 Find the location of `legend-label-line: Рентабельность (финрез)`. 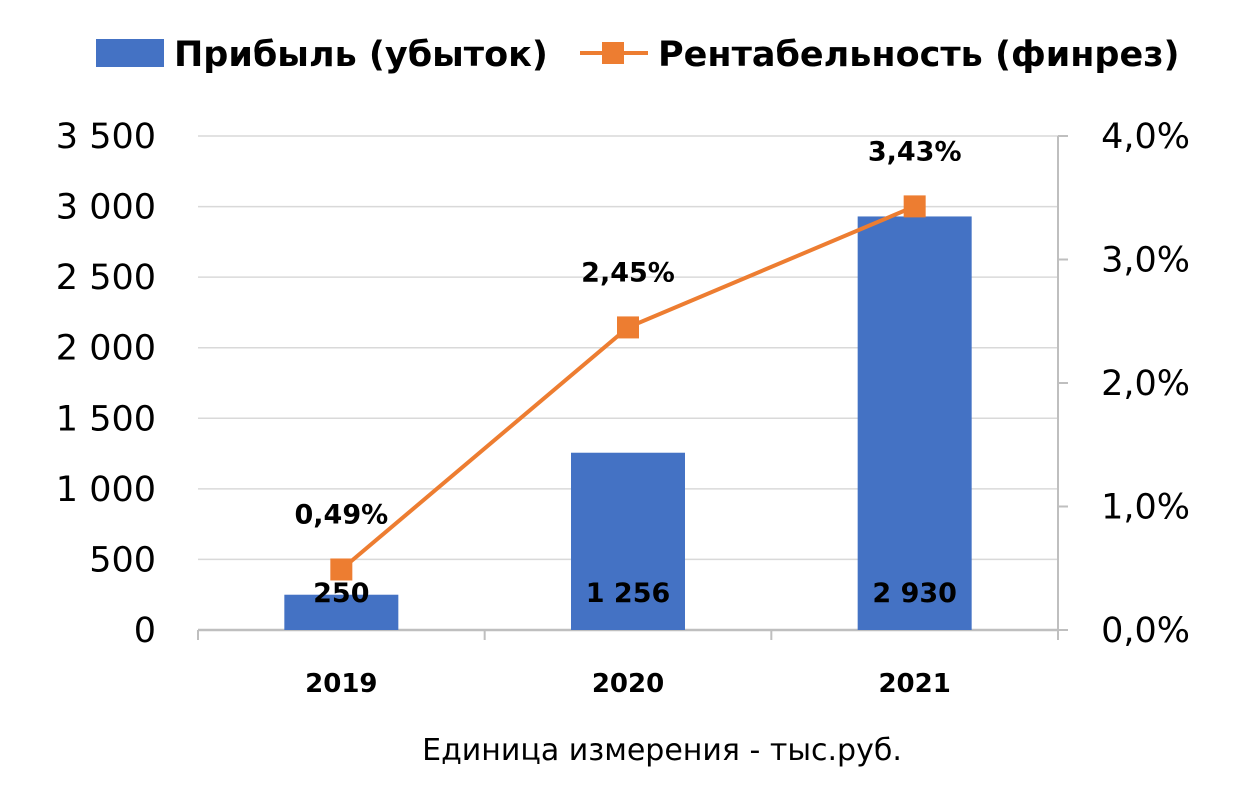

legend-label-line: Рентабельность (финрез) is located at coordinates (919, 55).